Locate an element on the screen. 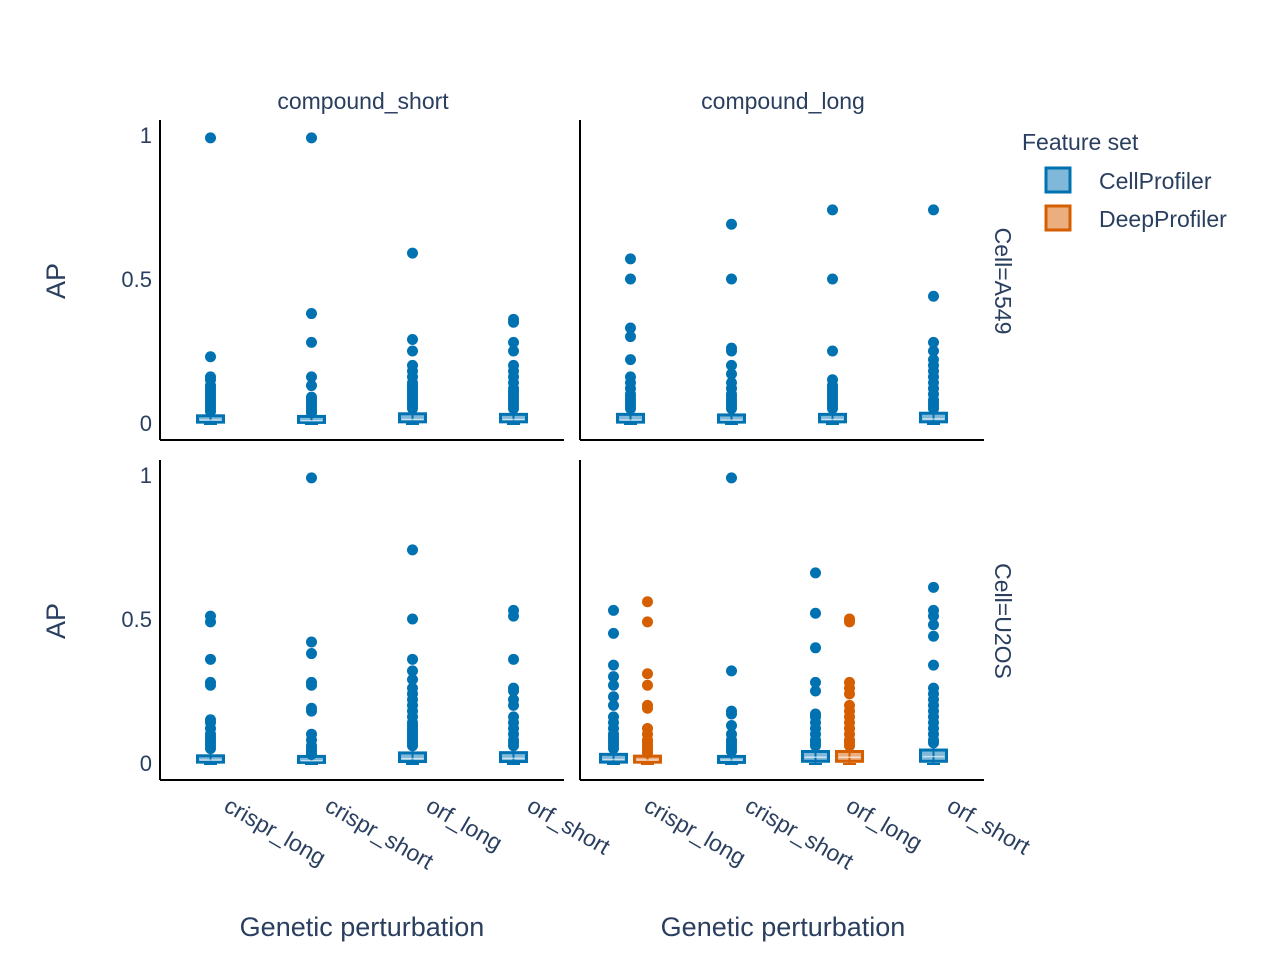 The height and width of the screenshot is (960, 1280). box-deepprofiler-crispr-long is located at coordinates (647, 680).